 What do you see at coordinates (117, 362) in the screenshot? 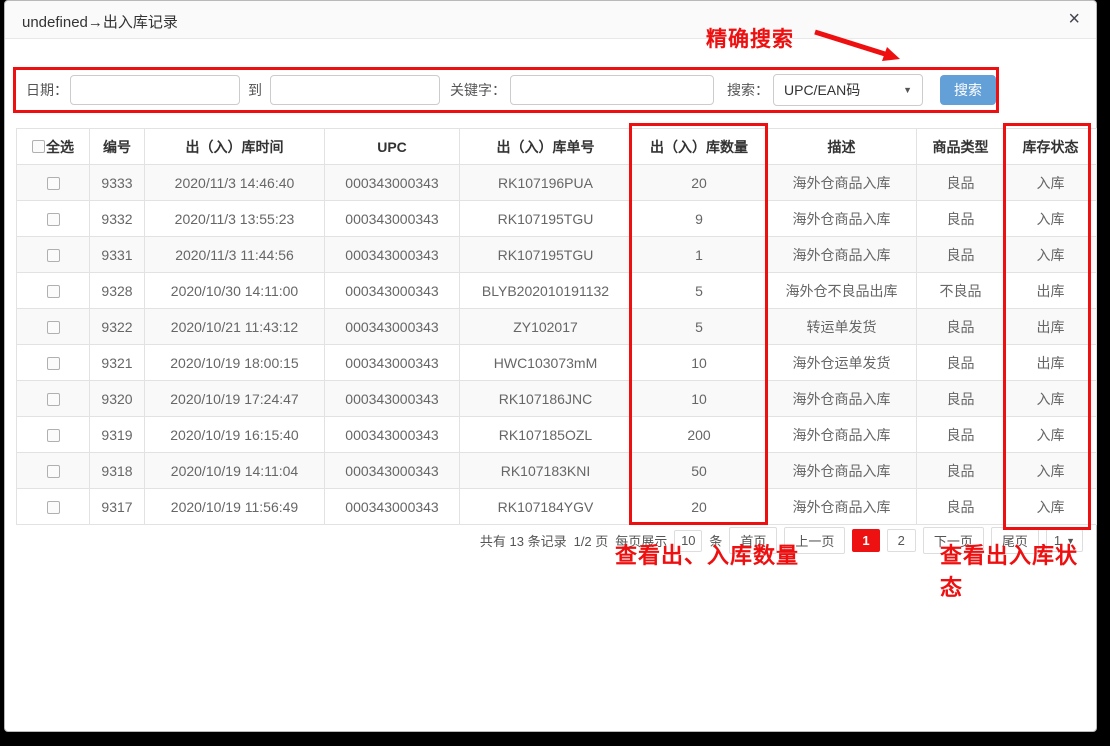
I see `cell-id: 9321` at bounding box center [117, 362].